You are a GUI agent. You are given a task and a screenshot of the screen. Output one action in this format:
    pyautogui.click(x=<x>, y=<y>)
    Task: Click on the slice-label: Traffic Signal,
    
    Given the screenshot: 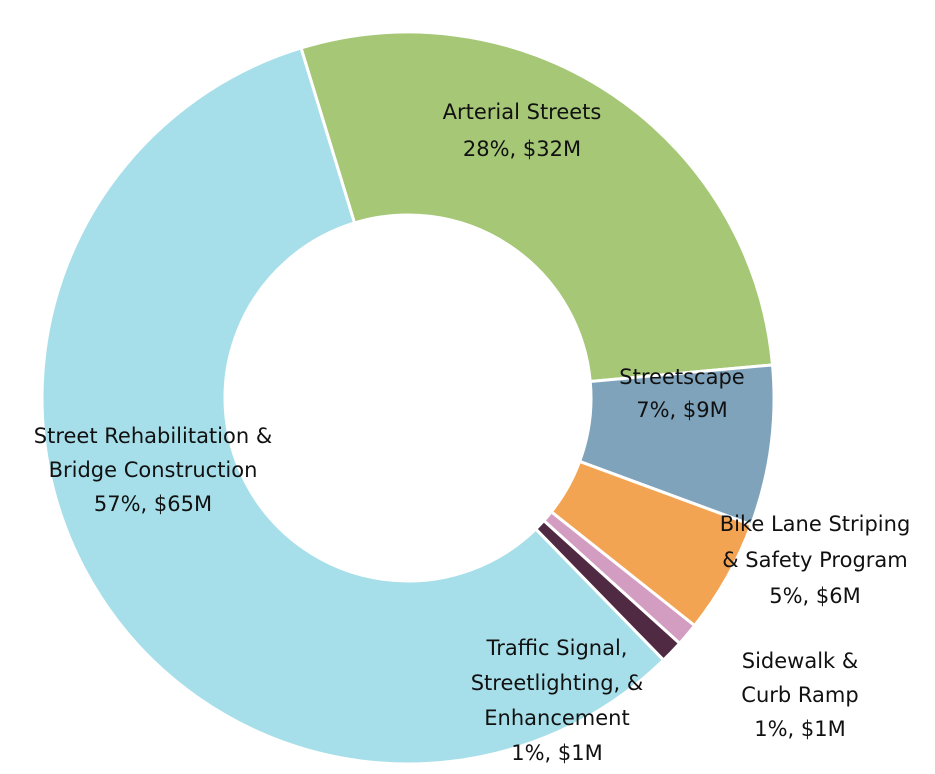 What is the action you would take?
    pyautogui.click(x=557, y=648)
    